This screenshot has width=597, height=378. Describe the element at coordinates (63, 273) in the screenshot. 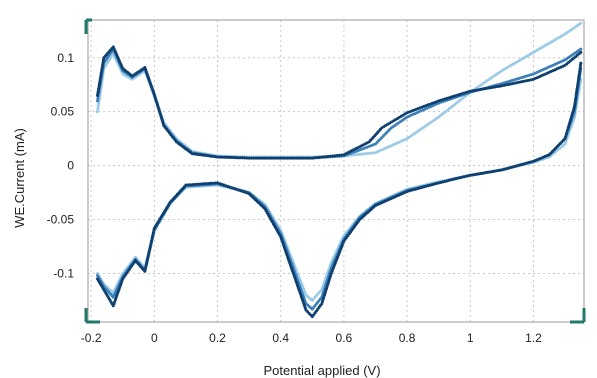

I see `y-tick-label: -0.1` at that location.